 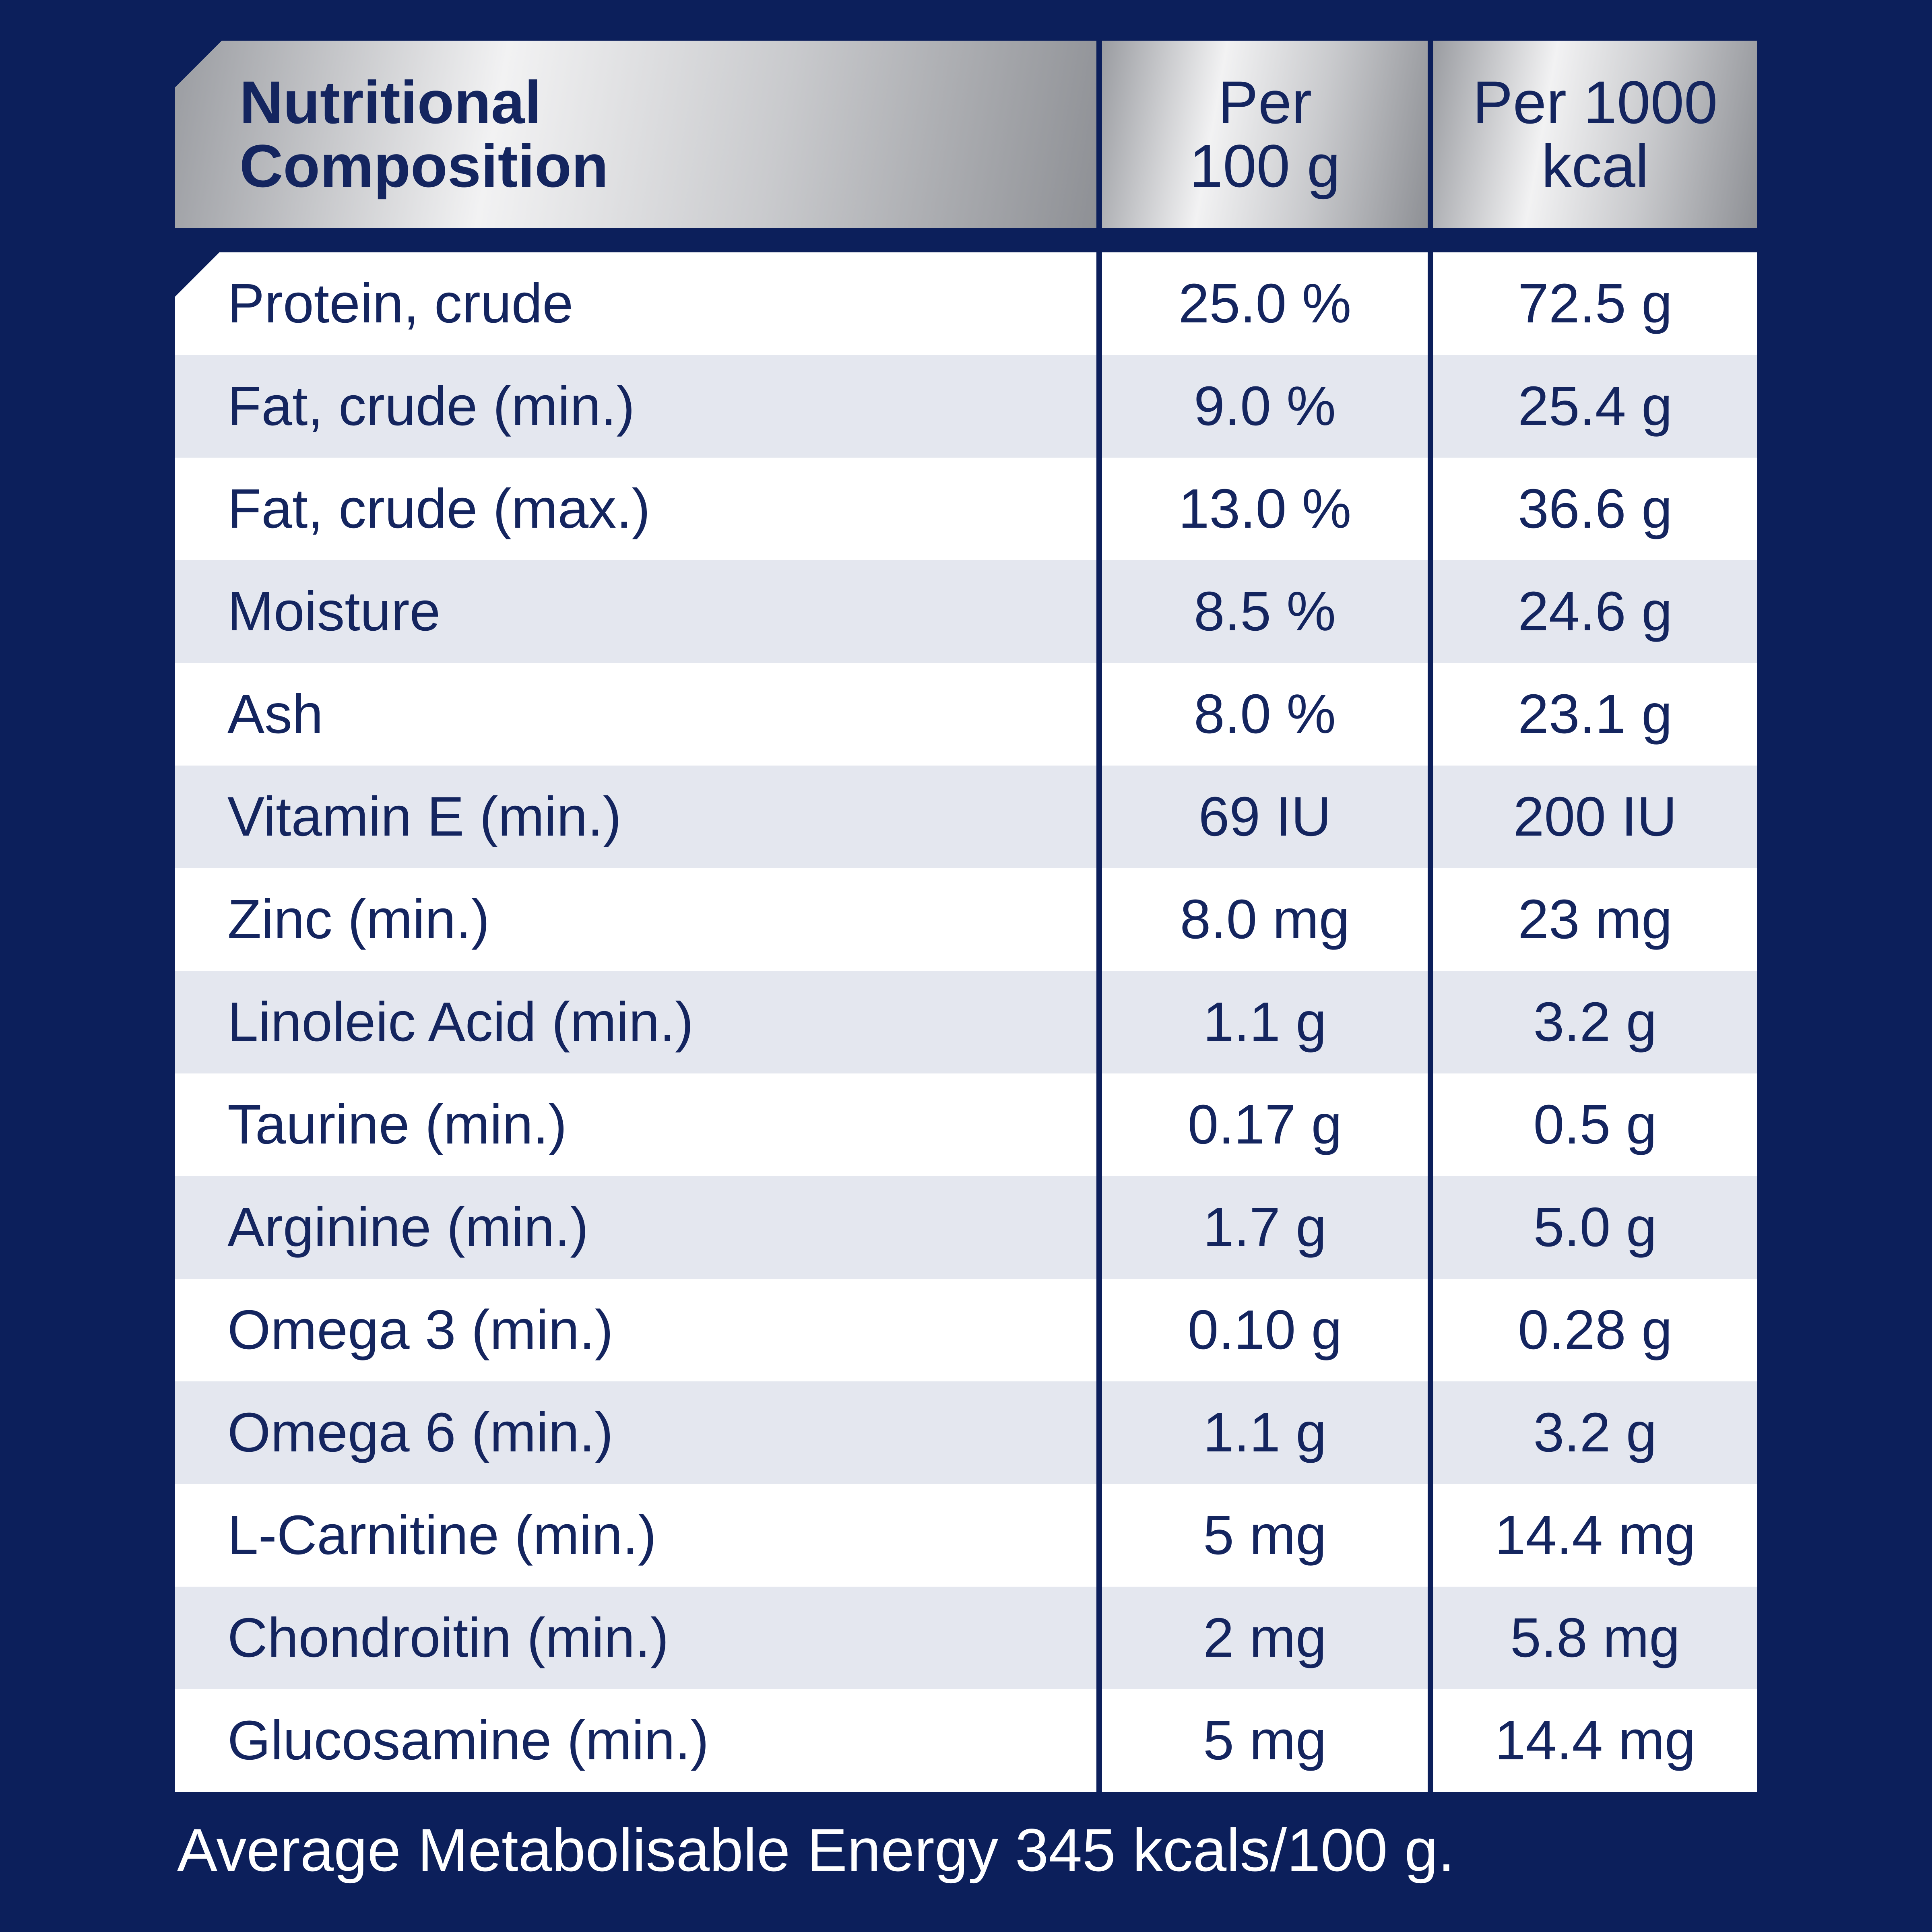 What do you see at coordinates (468, 1740) in the screenshot?
I see `nutrient-name: Glucosamine (min.)` at bounding box center [468, 1740].